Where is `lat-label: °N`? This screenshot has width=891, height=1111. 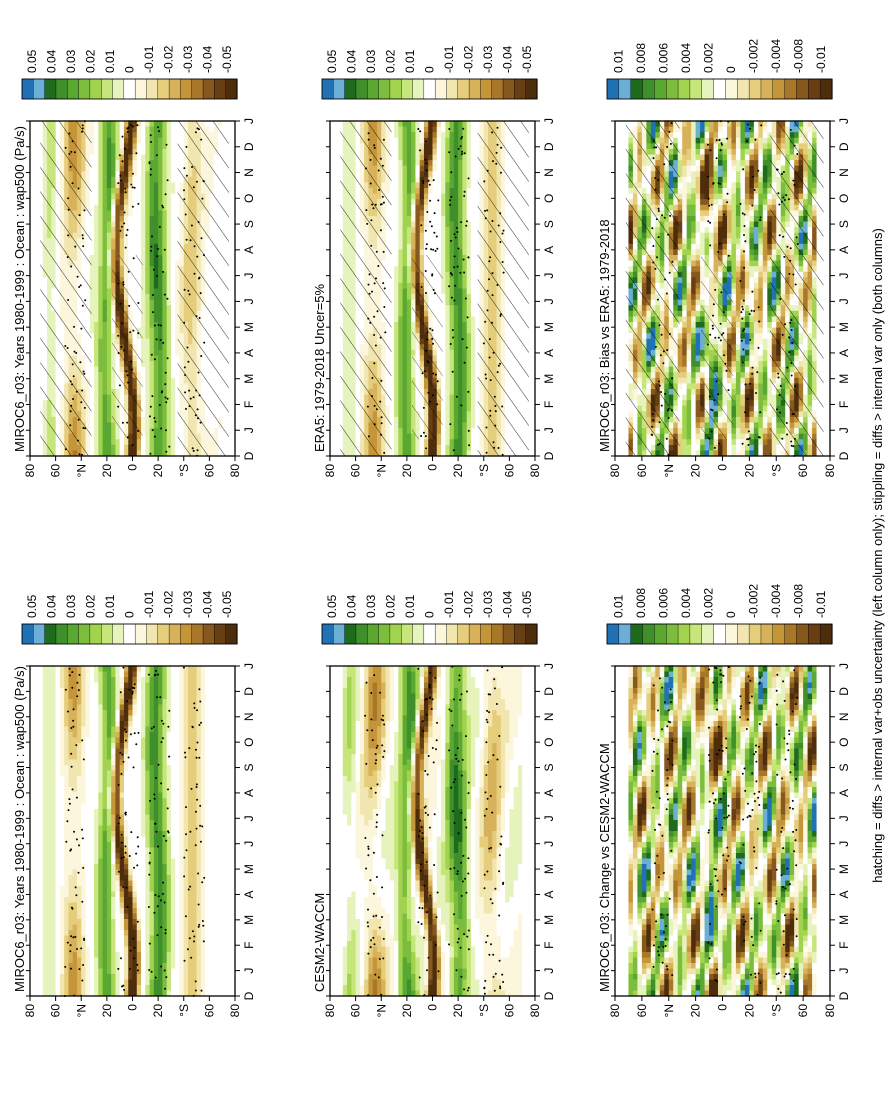 lat-label: °N is located at coordinates (81, 470).